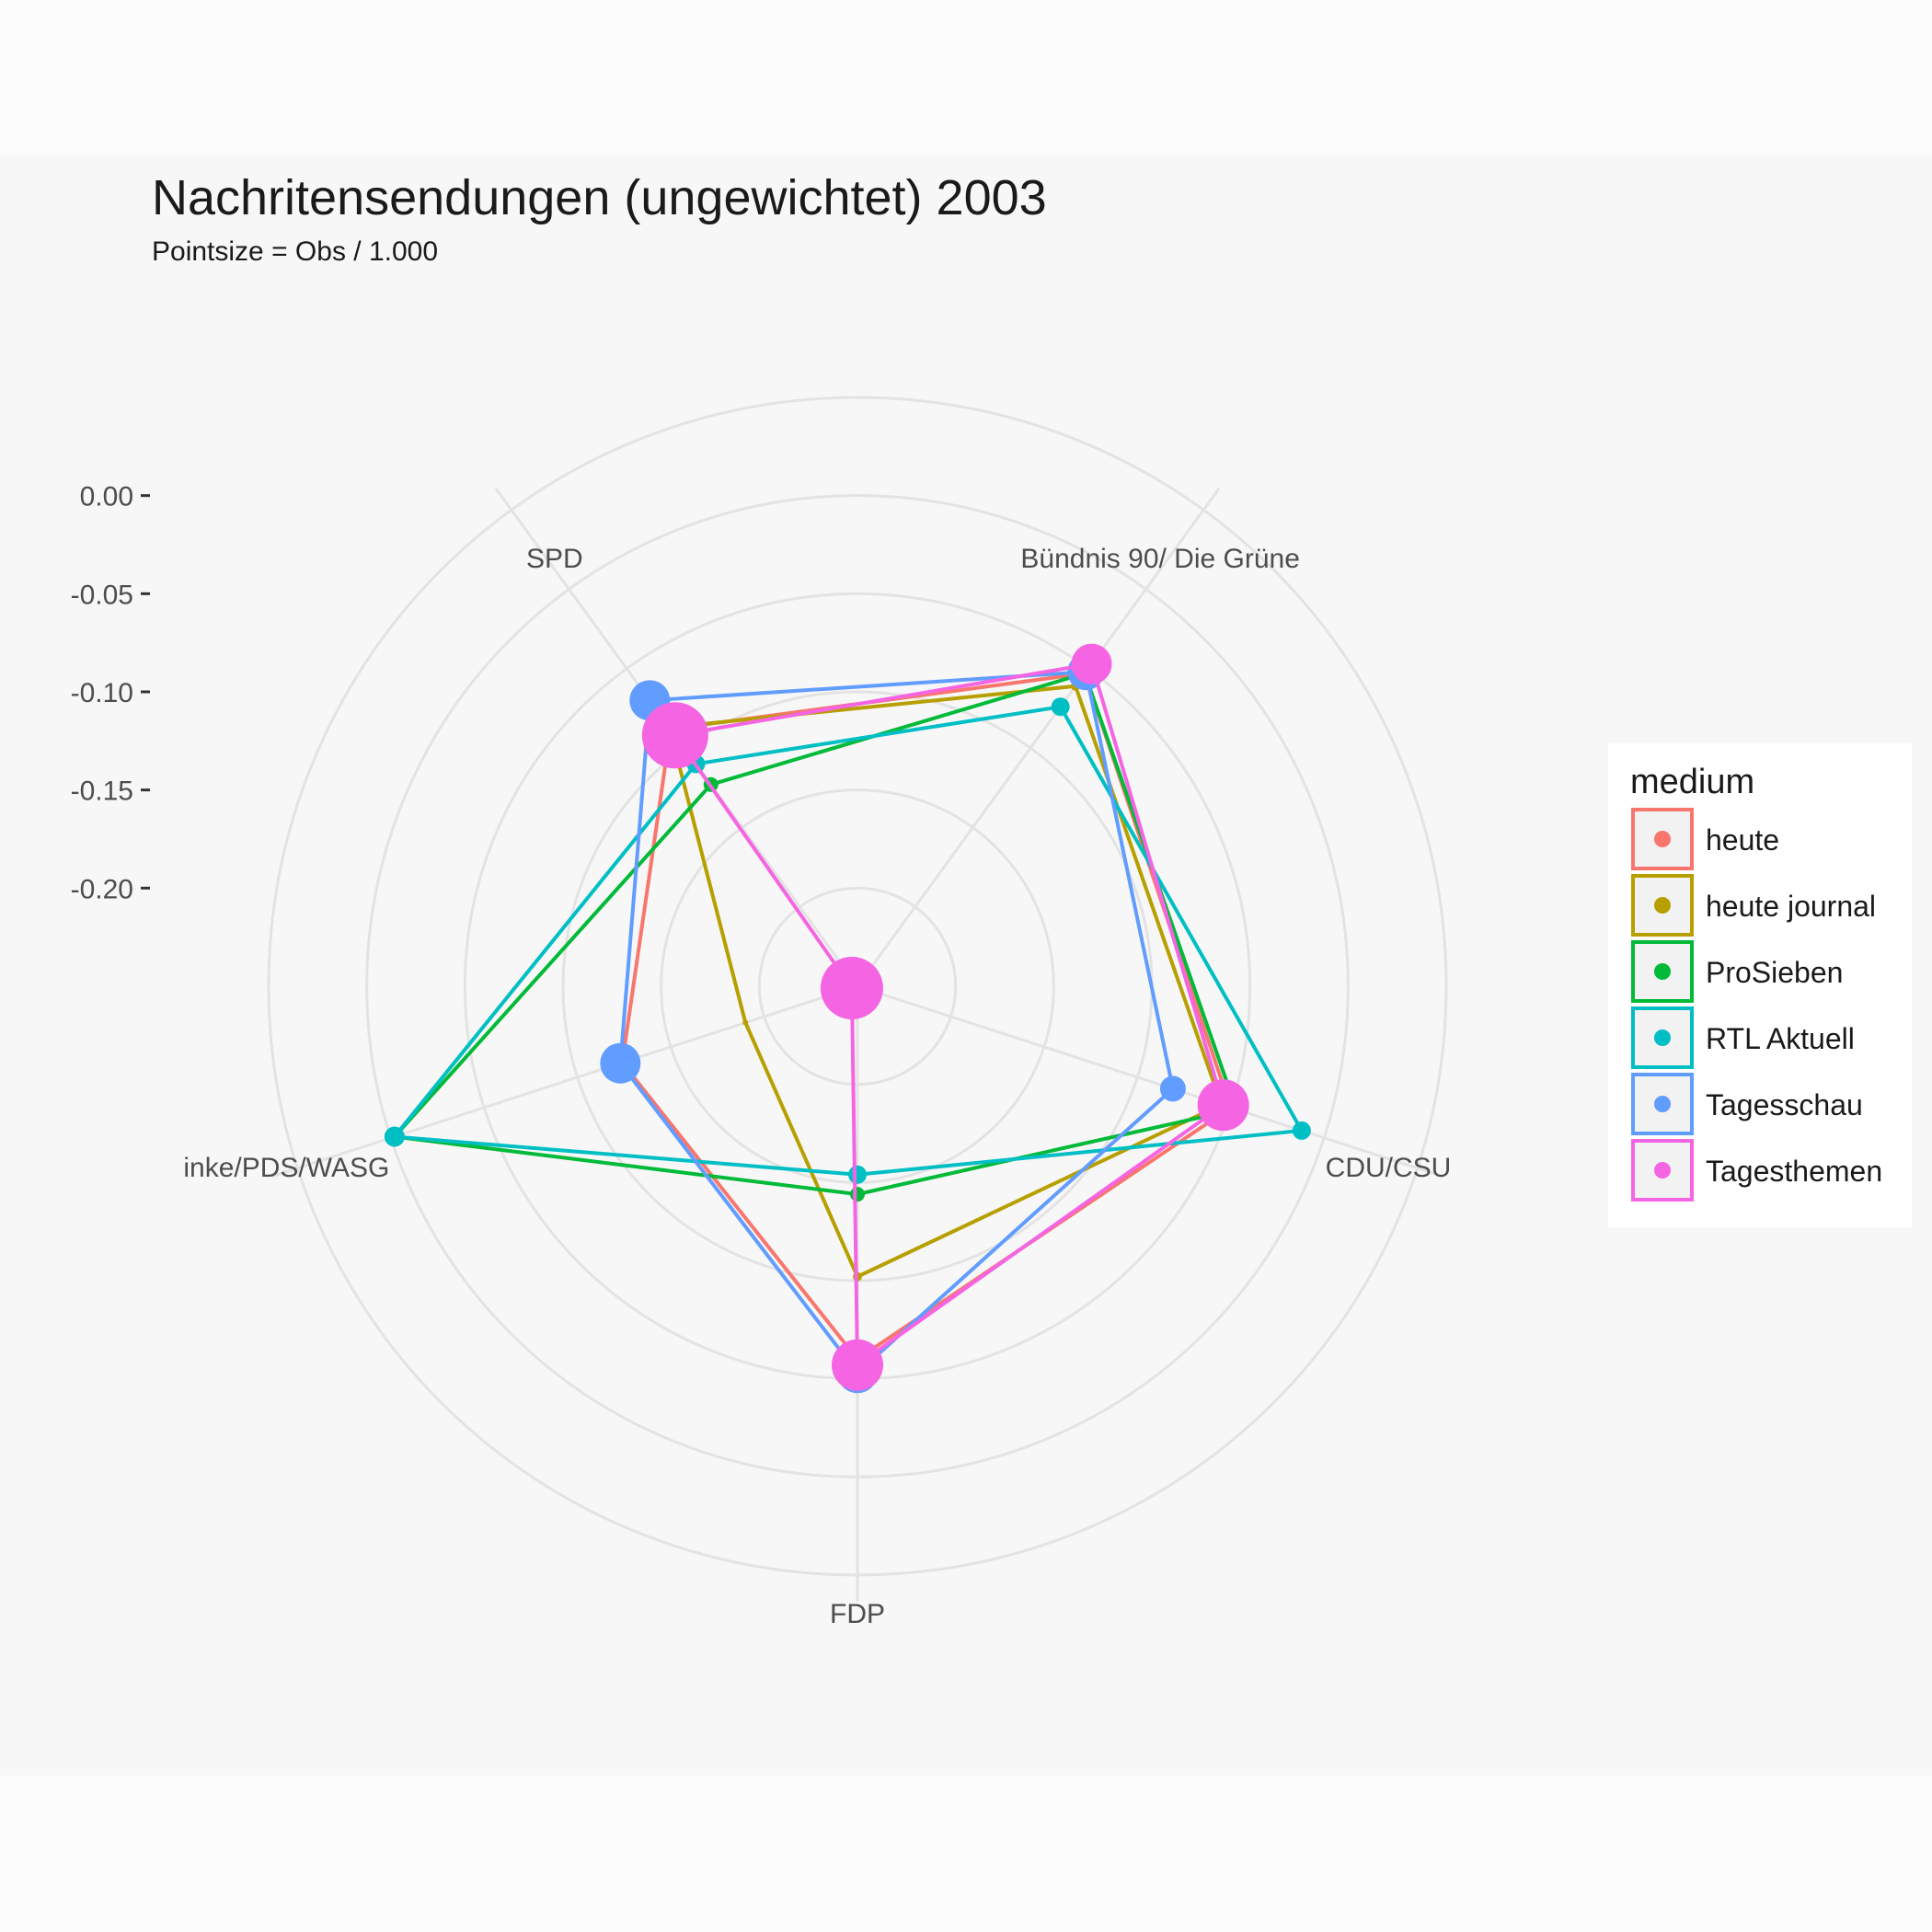 This screenshot has width=1932, height=1932. I want to click on tick-label: -0.20, so click(102, 889).